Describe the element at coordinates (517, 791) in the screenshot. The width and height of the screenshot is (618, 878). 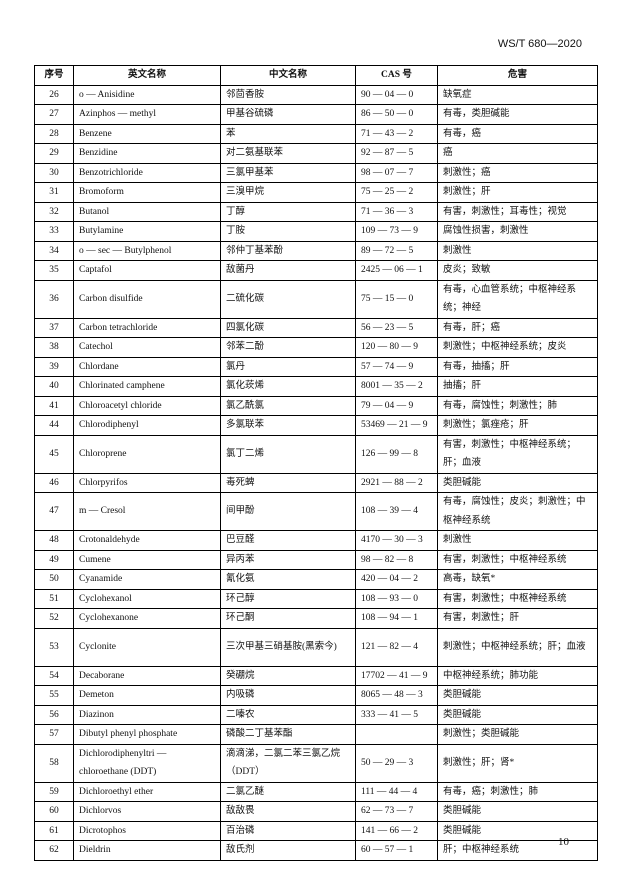
I see `col-hazard-cell: 有毒，癌；刺激性；肺` at that location.